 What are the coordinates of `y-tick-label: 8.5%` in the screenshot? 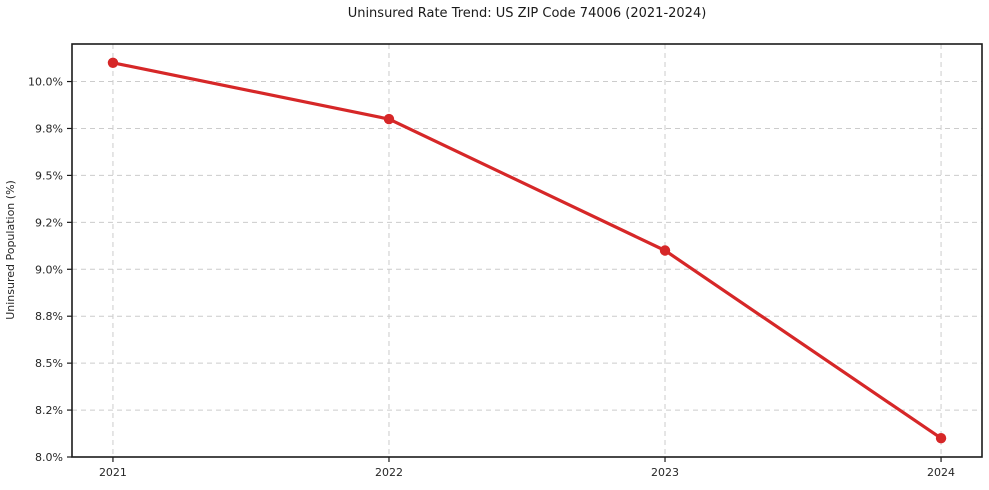 It's located at (49, 363).